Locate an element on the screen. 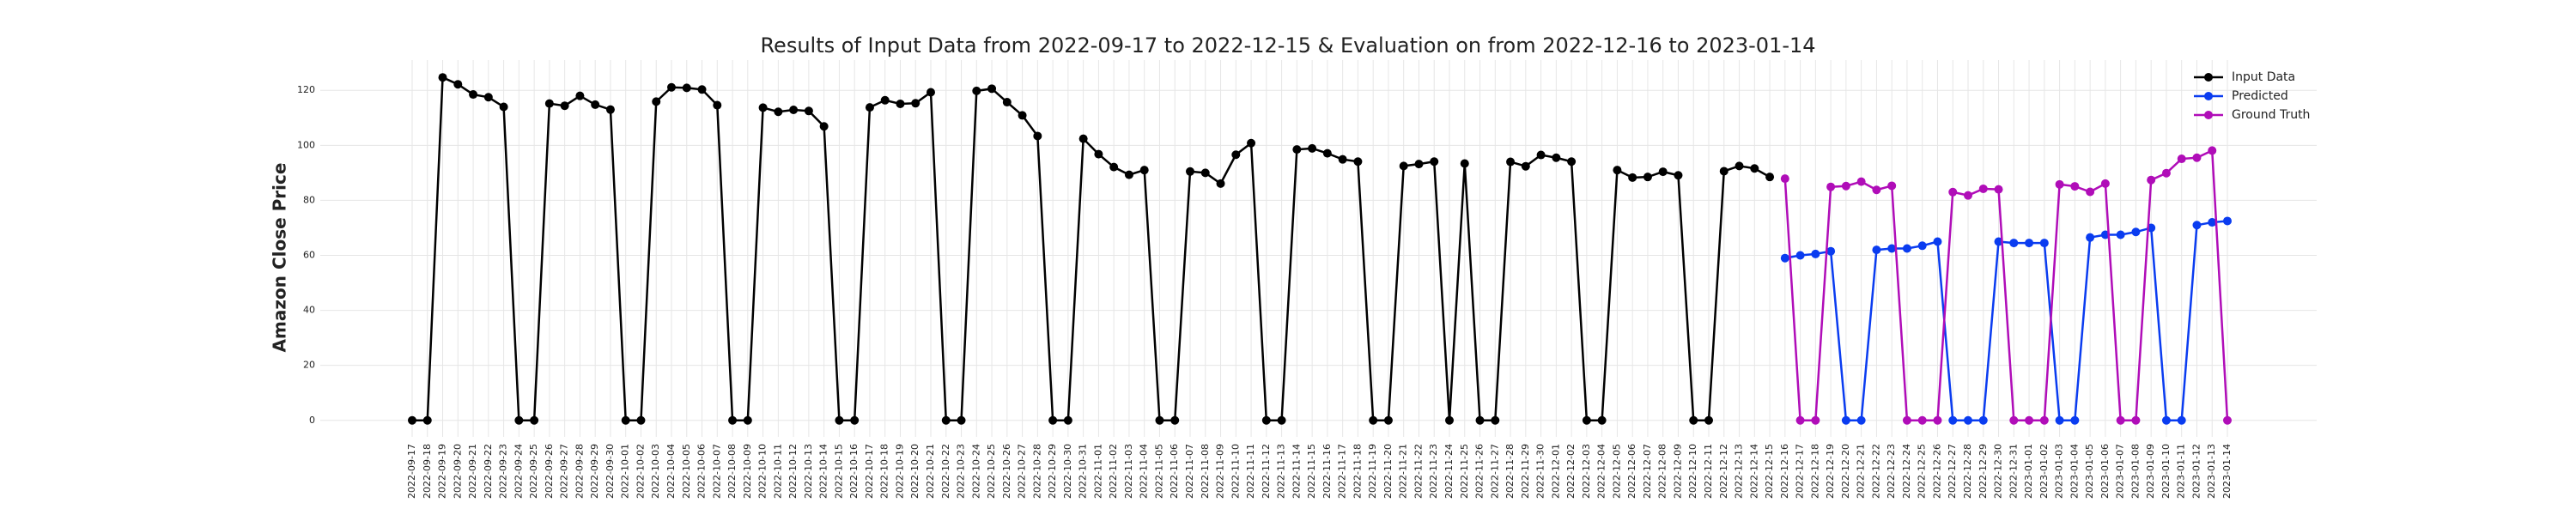 The image size is (2576, 515). x-tick-label: 2022-09-28 is located at coordinates (579, 471).